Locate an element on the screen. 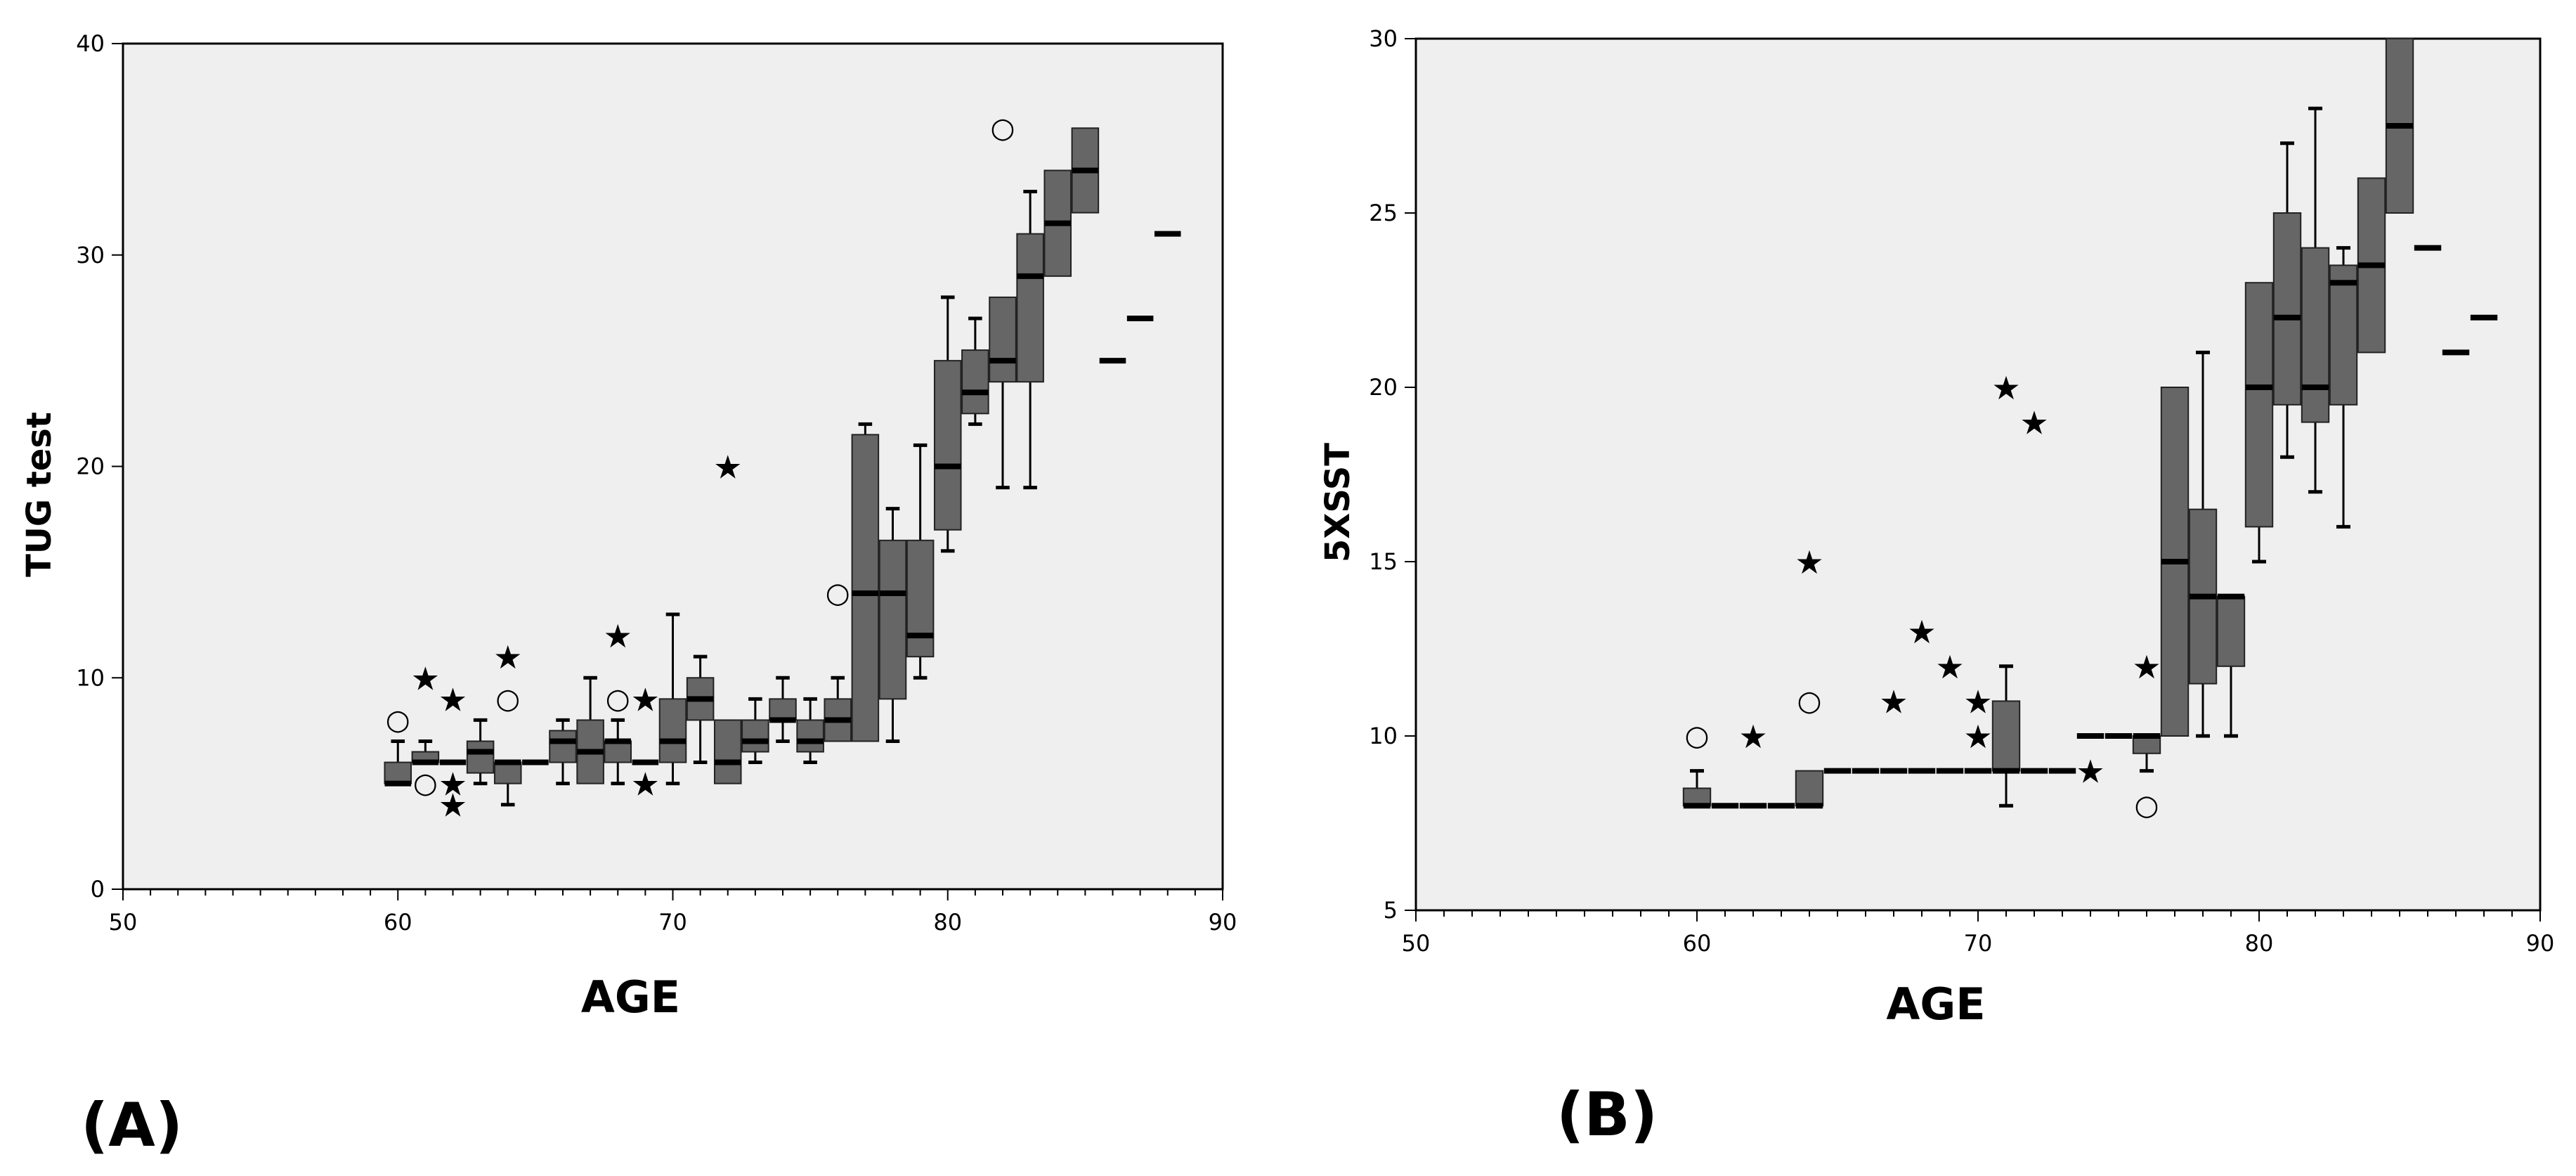 This screenshot has width=2576, height=1176. y-axis-title: 5XSST is located at coordinates (1338, 502).